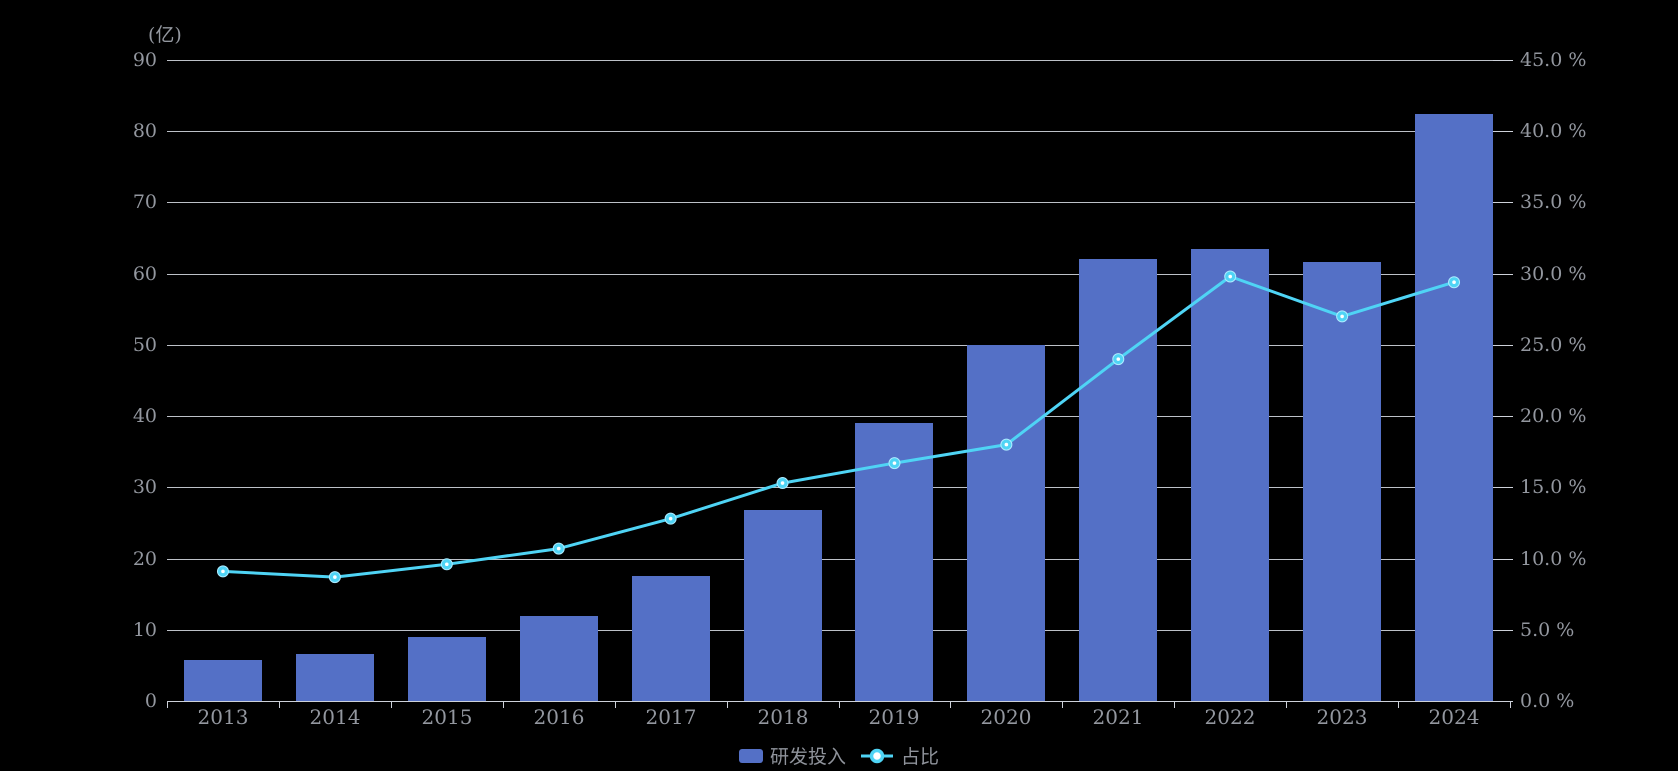 The height and width of the screenshot is (771, 1678). What do you see at coordinates (750, 755) in the screenshot?
I see `bar-series-swatch-icon` at bounding box center [750, 755].